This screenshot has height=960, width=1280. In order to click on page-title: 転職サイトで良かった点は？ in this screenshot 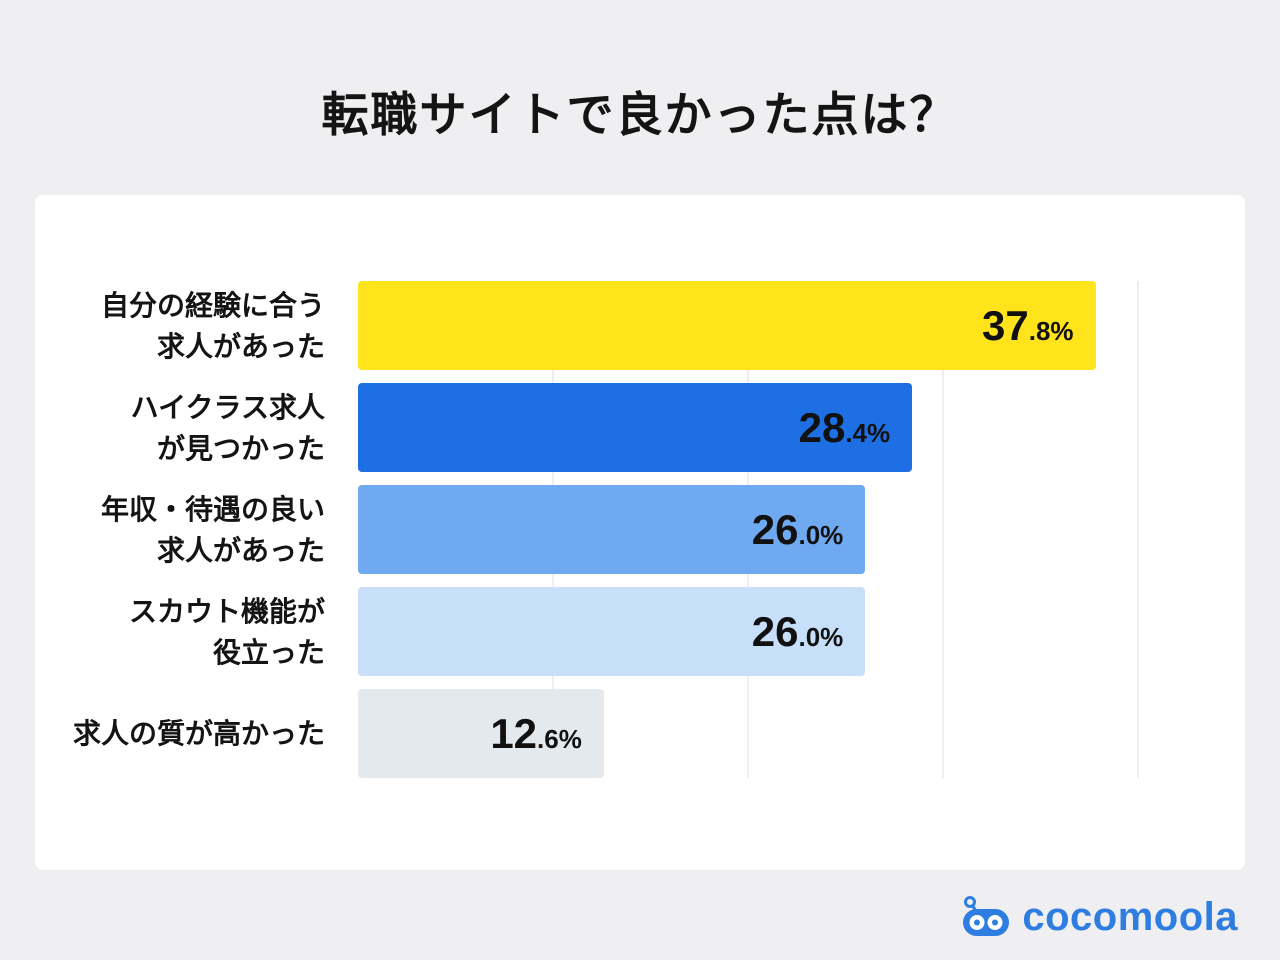, I will do `click(640, 114)`.